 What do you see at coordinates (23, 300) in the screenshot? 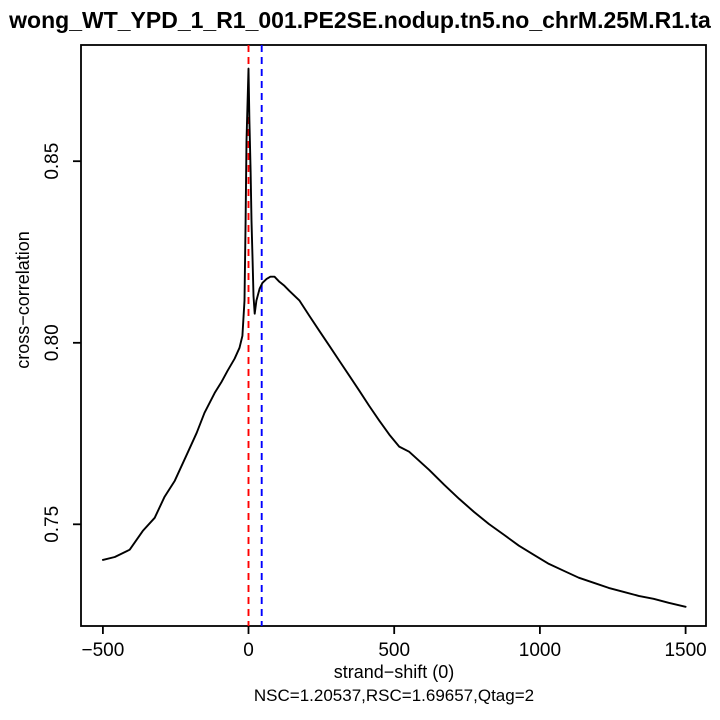
I see `y-axis-label: cross−correlation` at bounding box center [23, 300].